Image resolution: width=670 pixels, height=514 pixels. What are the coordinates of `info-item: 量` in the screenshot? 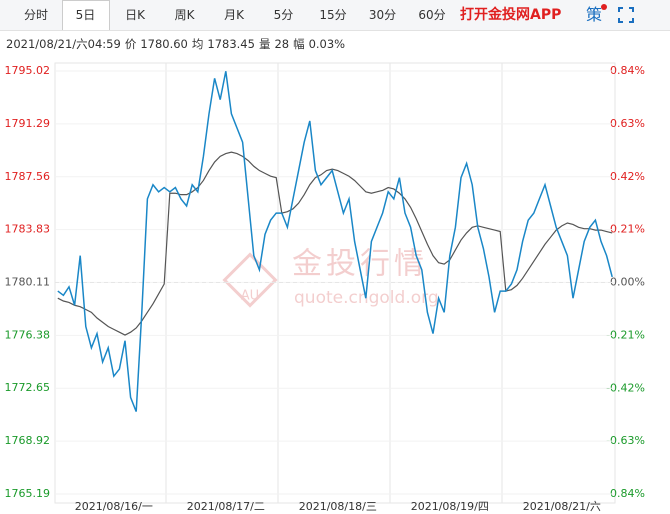 It's located at (264, 44).